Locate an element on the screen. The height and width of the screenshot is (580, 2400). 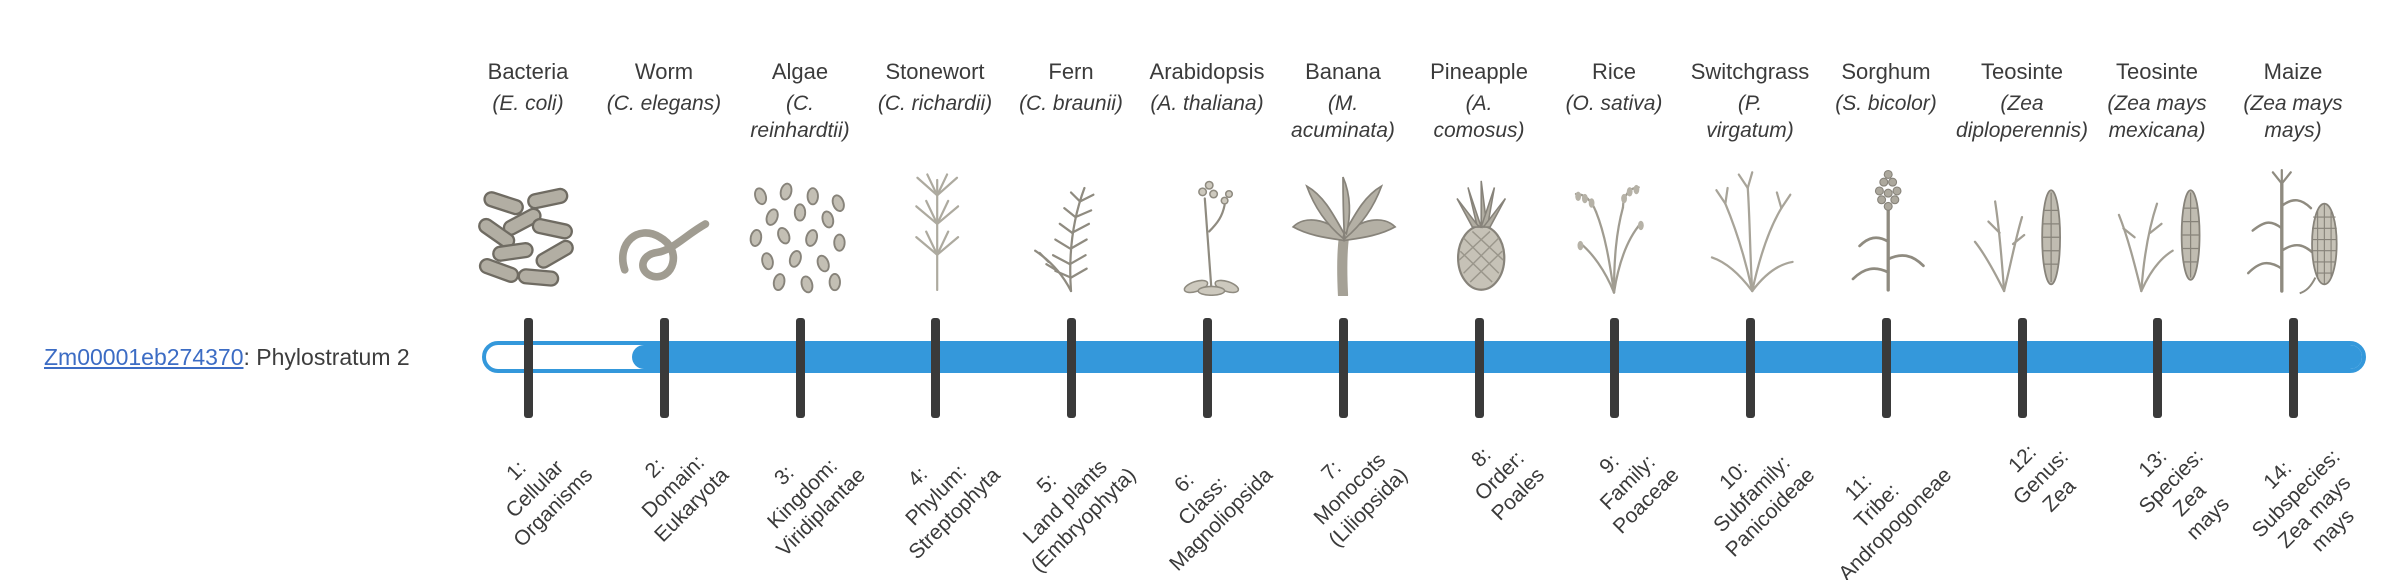
maize-illustration is located at coordinates (2293, 221).